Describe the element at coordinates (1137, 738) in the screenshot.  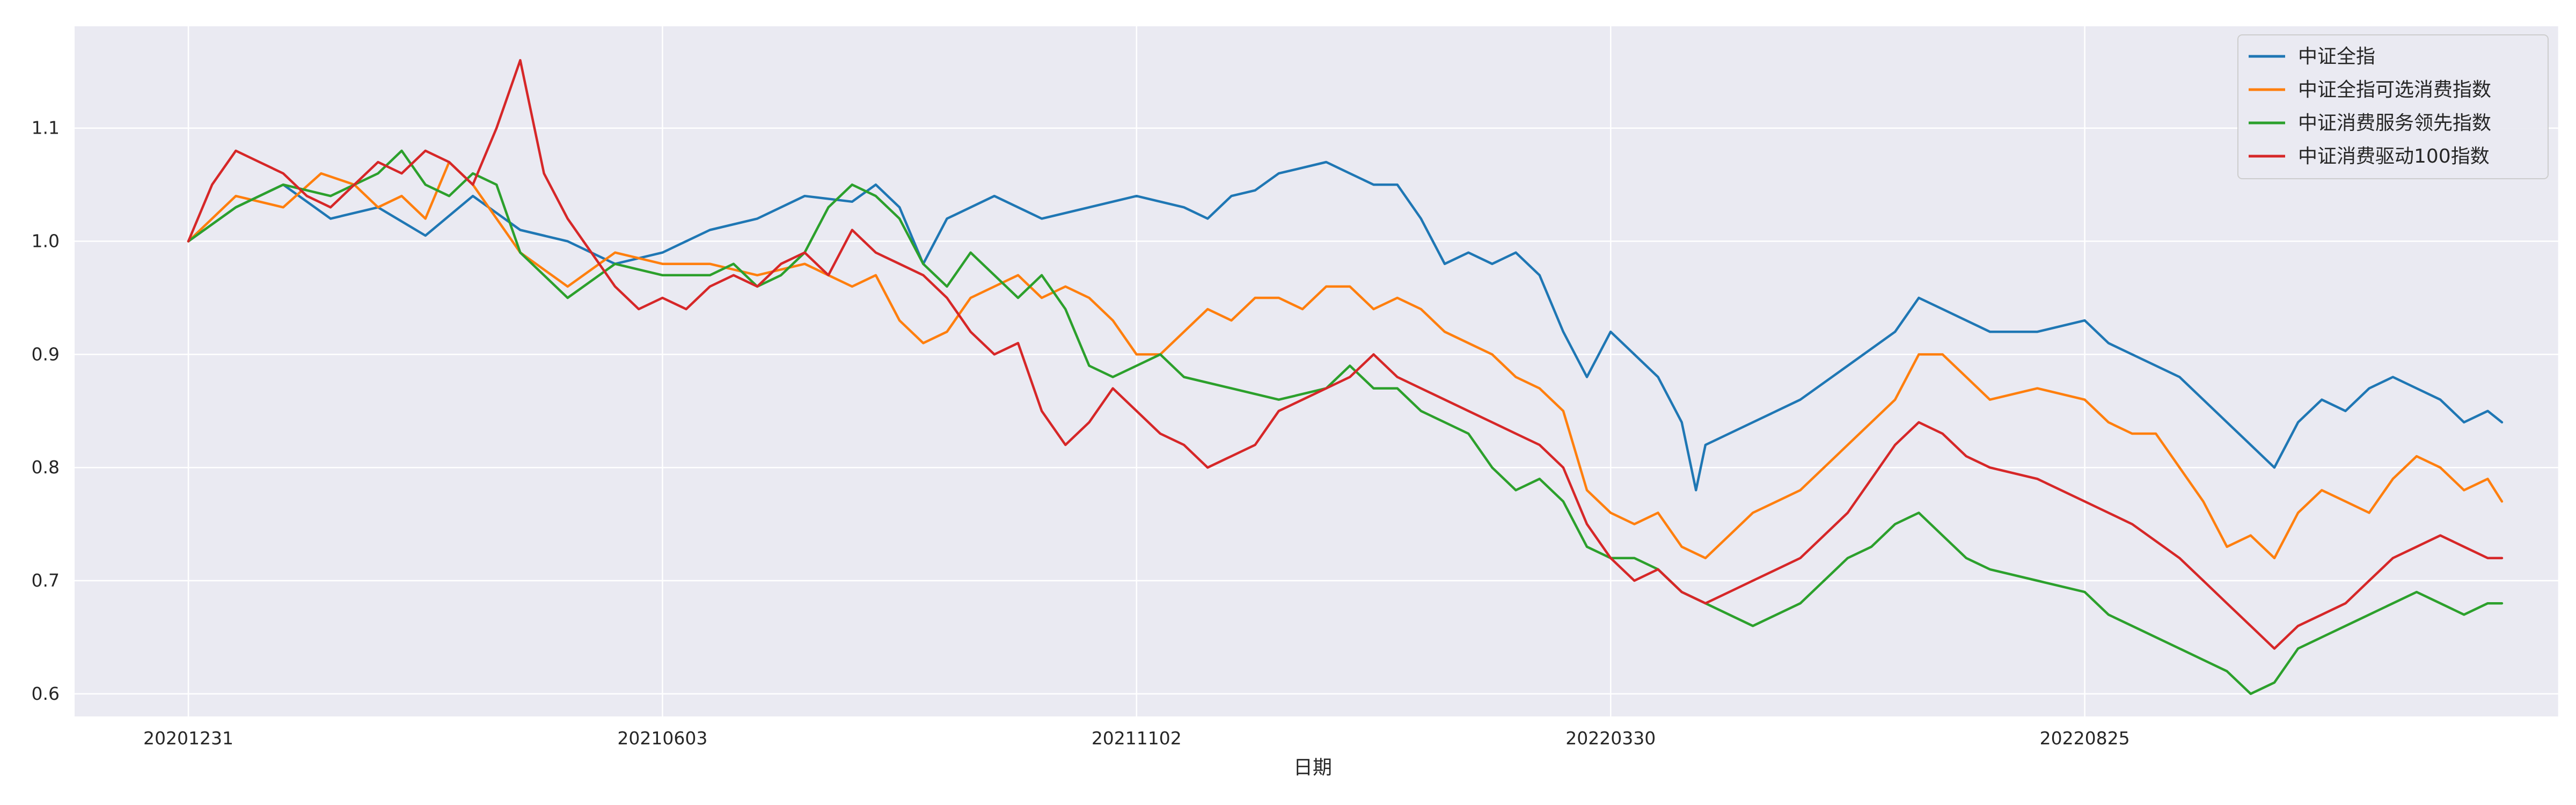
I see `x-tick-label: 20211102` at that location.